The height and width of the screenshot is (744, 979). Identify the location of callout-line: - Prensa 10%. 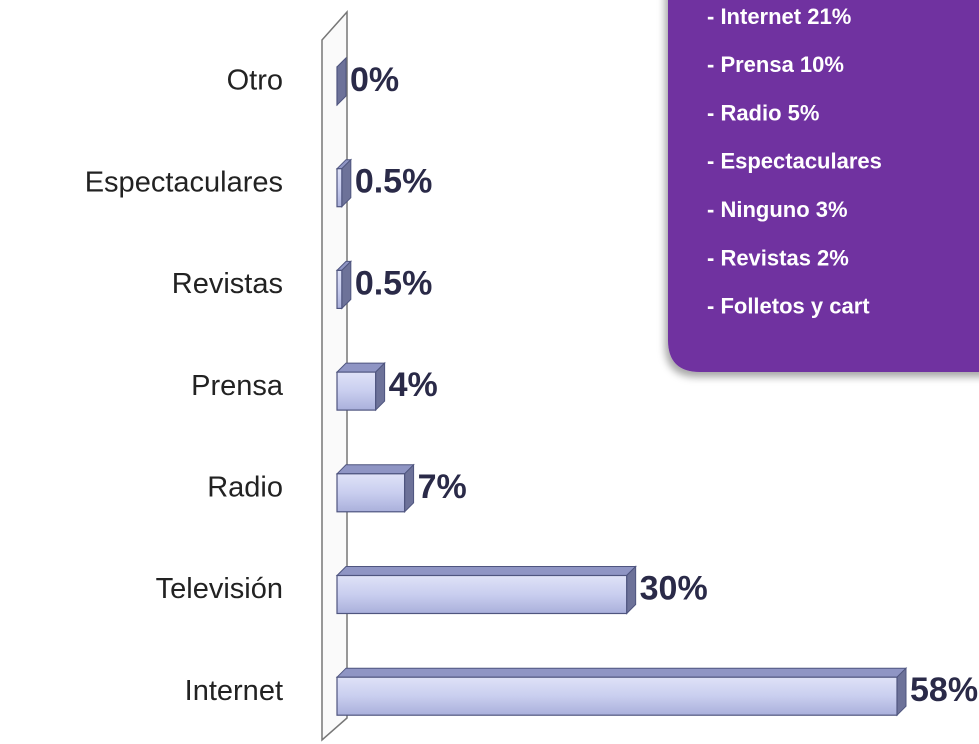
(775, 64).